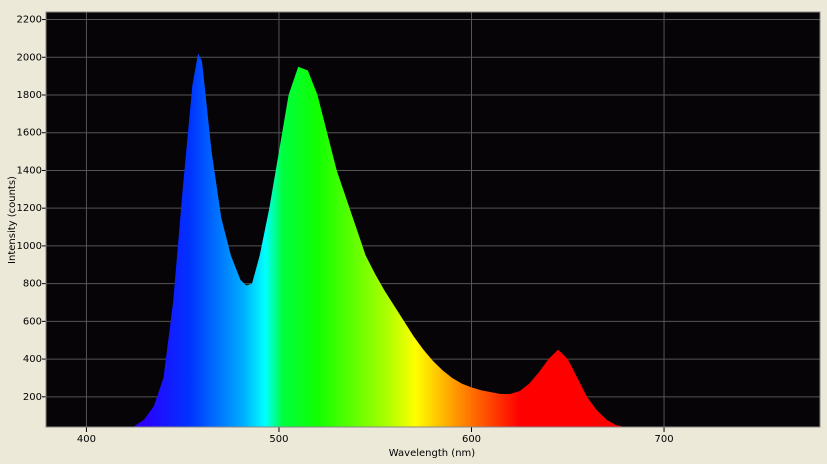  I want to click on x-tick-label: 700, so click(663, 439).